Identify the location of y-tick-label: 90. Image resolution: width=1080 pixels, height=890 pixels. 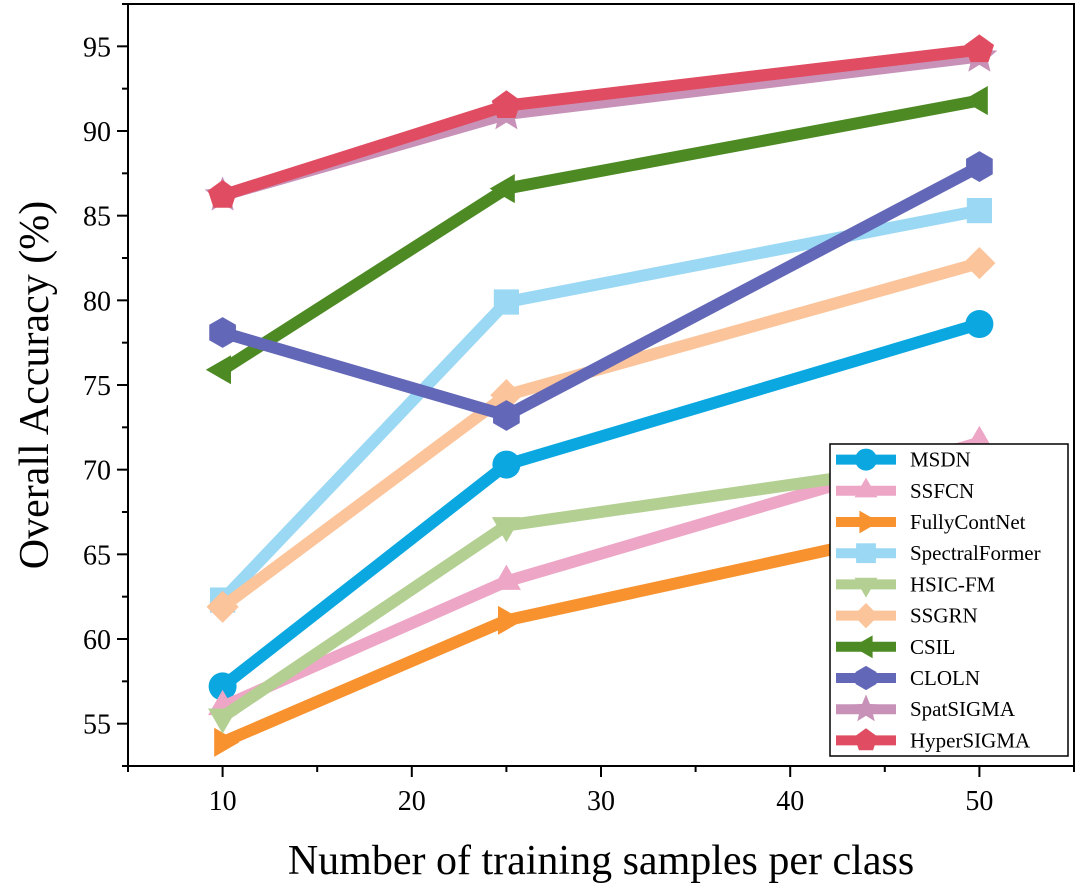
(97, 132).